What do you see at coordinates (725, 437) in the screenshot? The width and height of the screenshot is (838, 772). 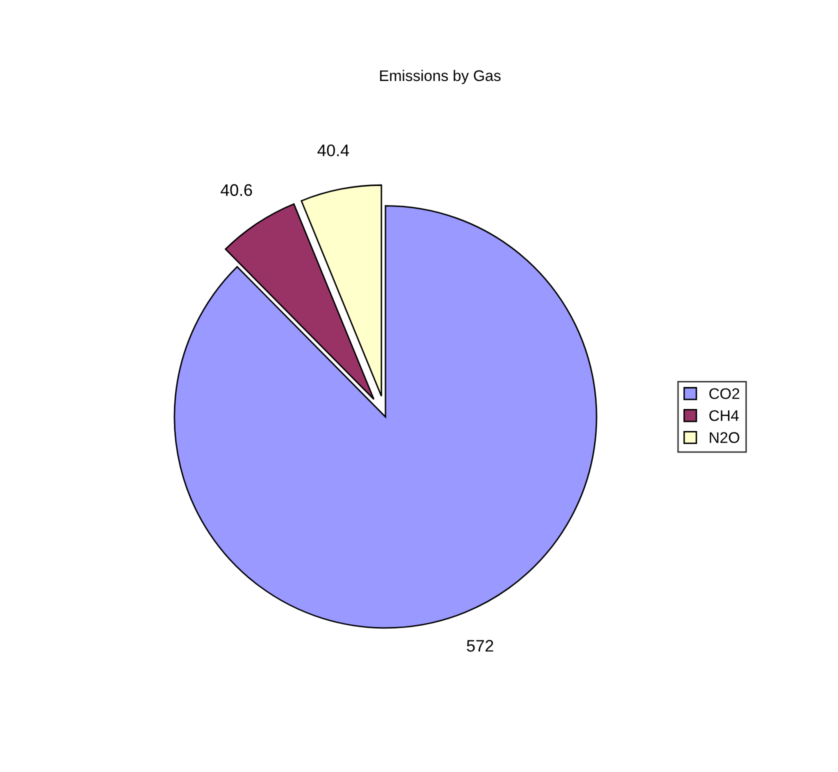 I see `legend-label: N2O` at bounding box center [725, 437].